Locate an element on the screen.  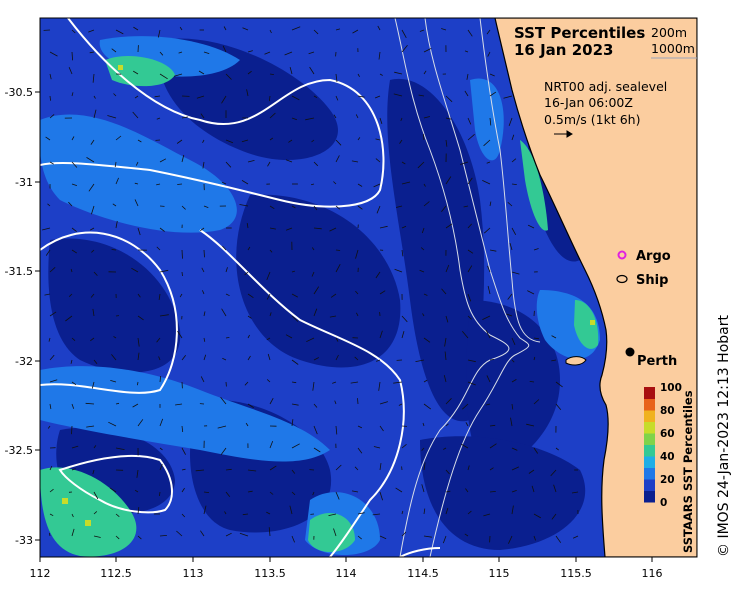
isobath-legend-1000m: 1000m is located at coordinates (673, 48).